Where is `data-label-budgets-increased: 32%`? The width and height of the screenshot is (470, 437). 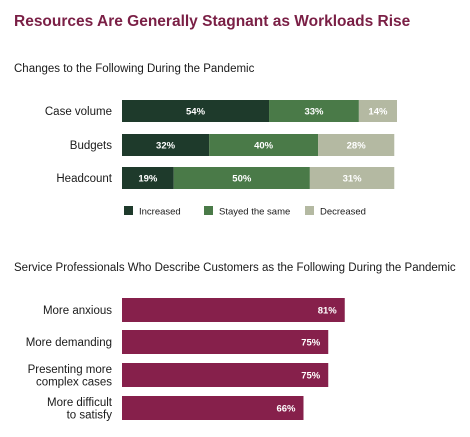
data-label-budgets-increased: 32% is located at coordinates (166, 146).